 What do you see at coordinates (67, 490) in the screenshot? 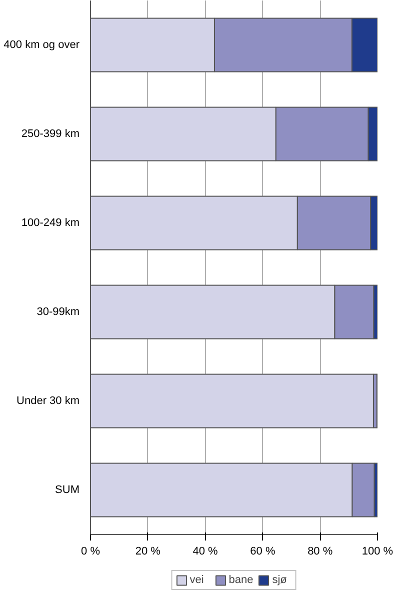
I see `y-tick-label: SUM` at bounding box center [67, 490].